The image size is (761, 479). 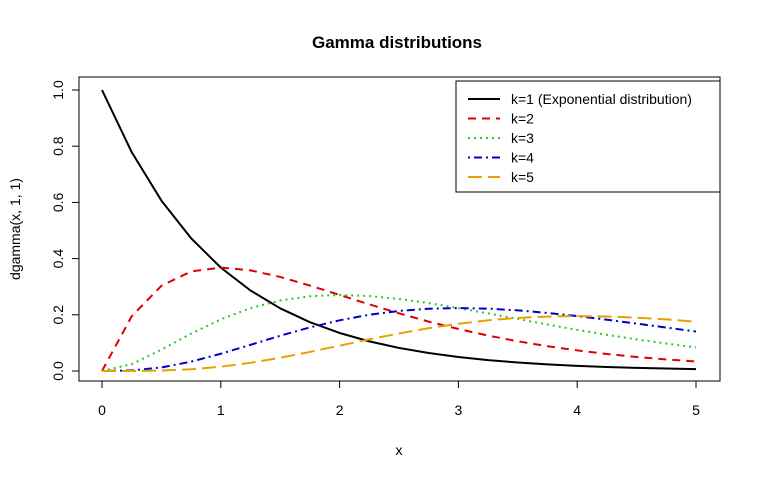 I want to click on x-tick-label: 0, so click(x=102, y=410).